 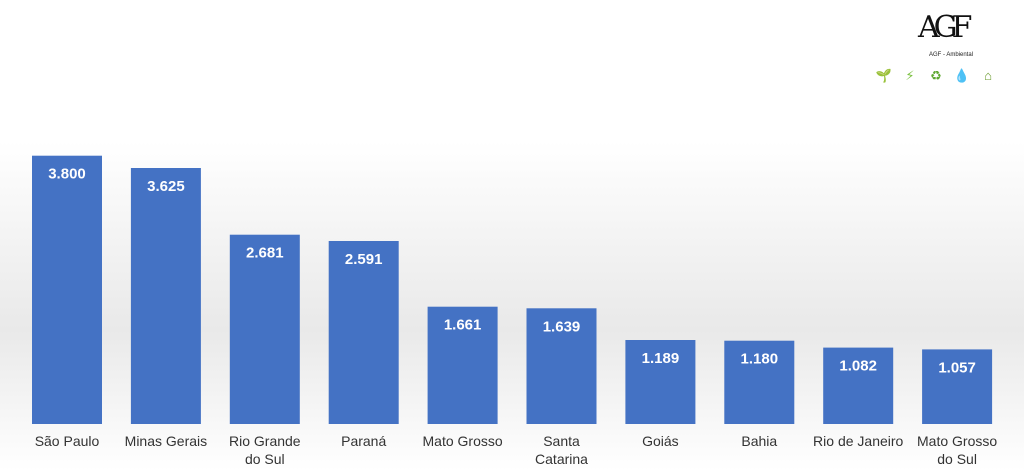 What do you see at coordinates (363, 441) in the screenshot?
I see `category-label: Paraná` at bounding box center [363, 441].